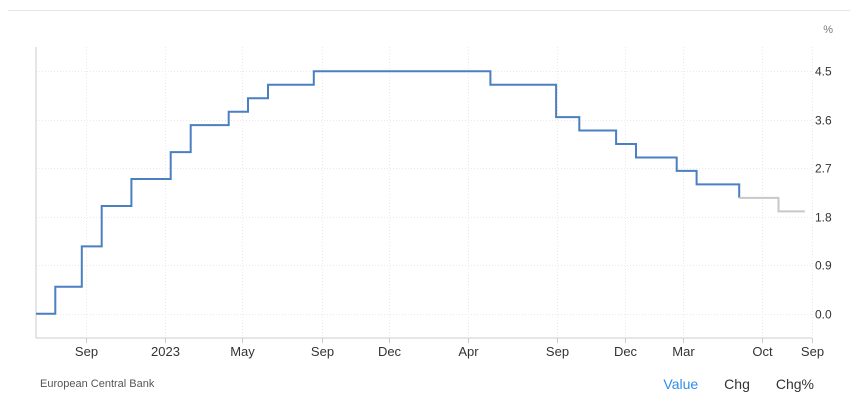 The image size is (858, 413). I want to click on top-divider, so click(429, 10).